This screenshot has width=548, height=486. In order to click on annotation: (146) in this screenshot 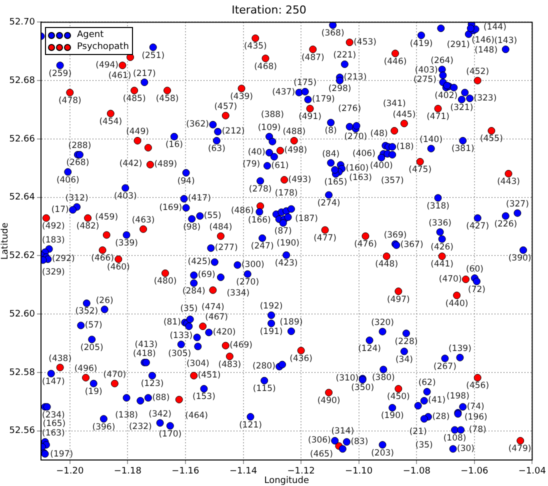, I will do `click(483, 41)`.